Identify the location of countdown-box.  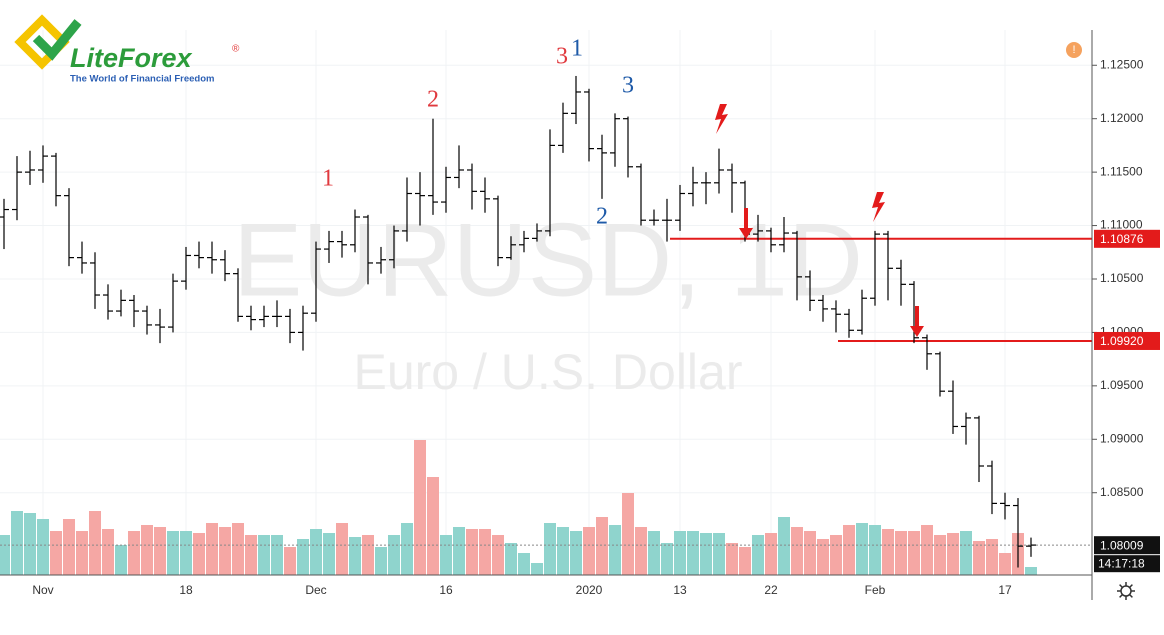
(1127, 564).